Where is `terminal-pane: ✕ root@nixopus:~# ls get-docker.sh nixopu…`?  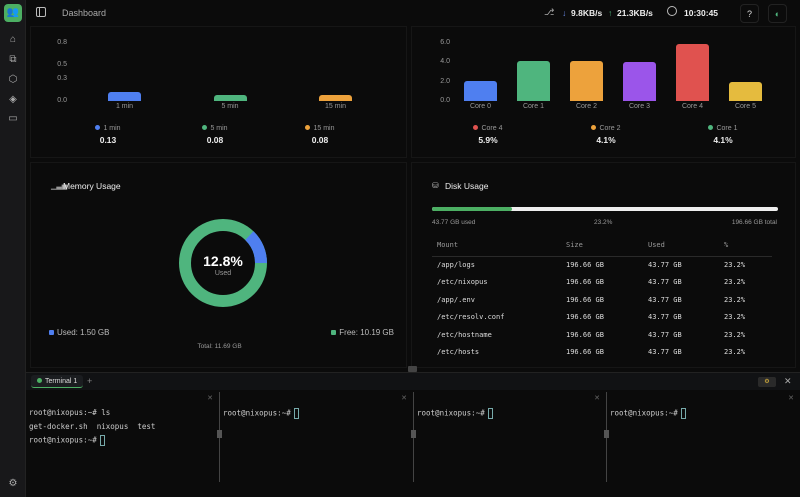
terminal-pane: ✕ root@nixopus:~# ls get-docker.sh nixopu… is located at coordinates (122, 437).